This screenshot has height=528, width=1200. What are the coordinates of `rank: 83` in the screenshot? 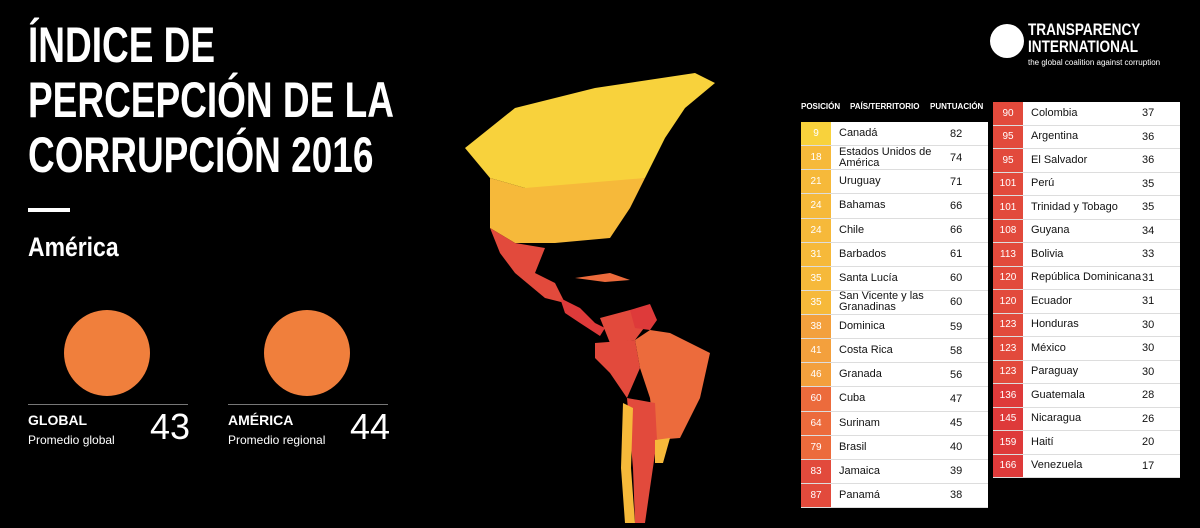 It's located at (816, 471).